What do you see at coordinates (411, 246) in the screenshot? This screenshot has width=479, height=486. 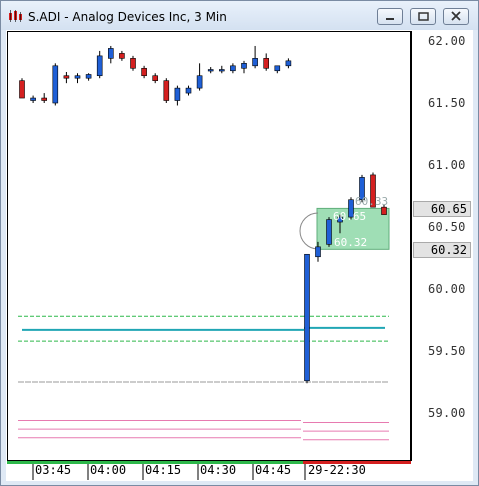 I see `price-axis-line` at bounding box center [411, 246].